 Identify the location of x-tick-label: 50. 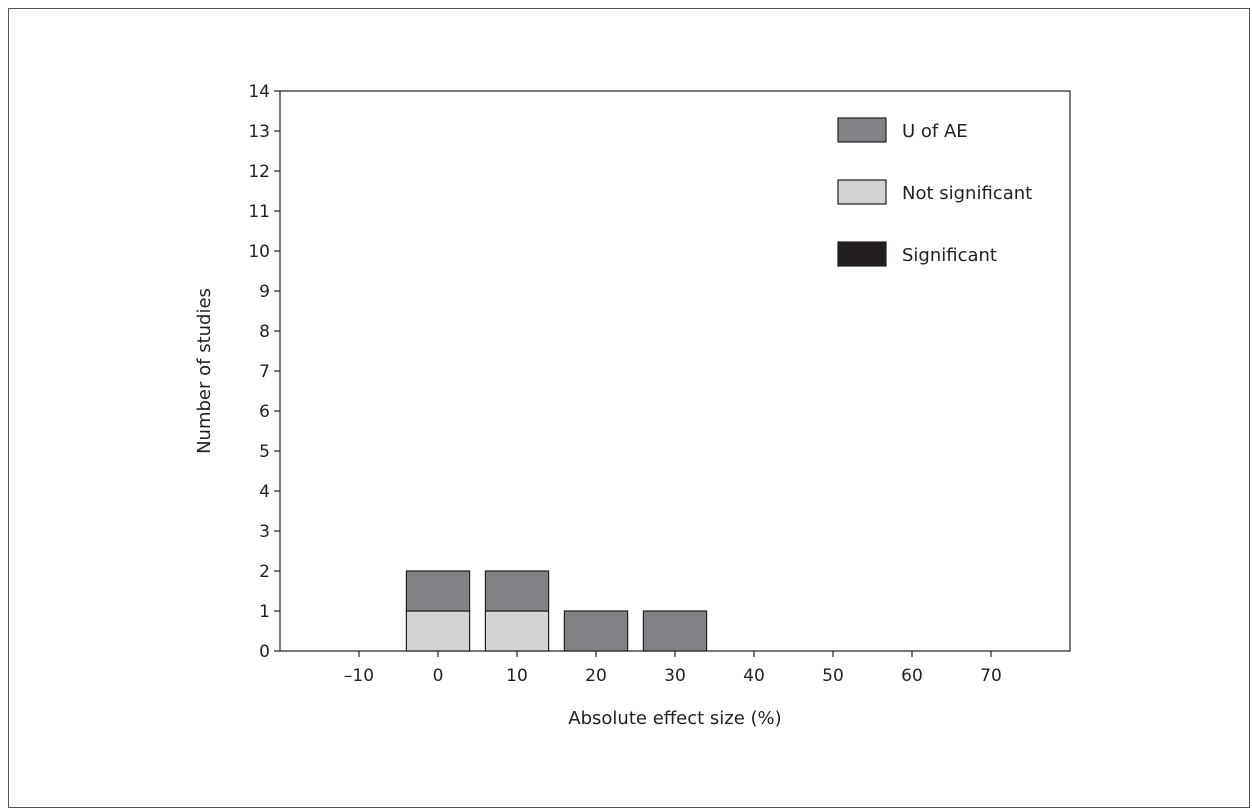
(833, 676).